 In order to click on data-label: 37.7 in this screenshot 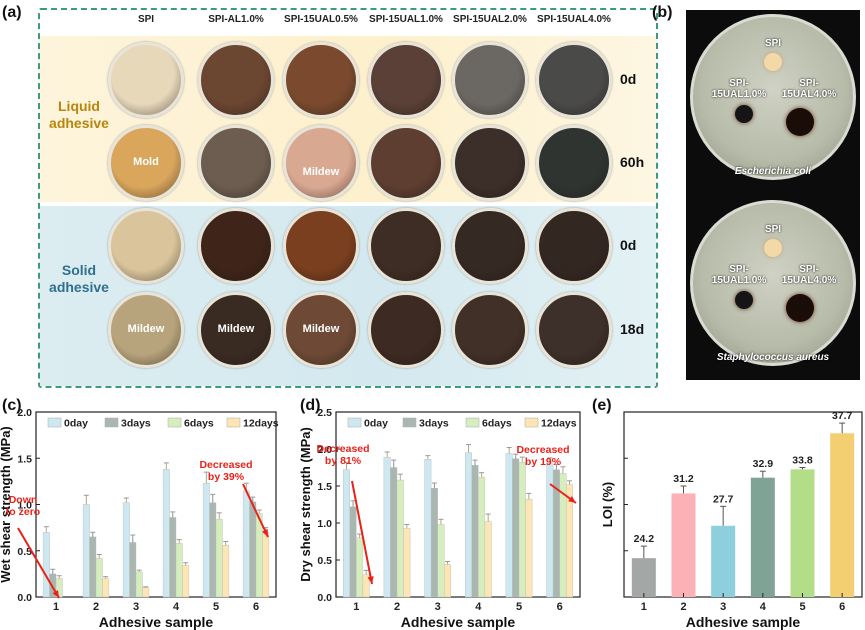, I will do `click(842, 416)`.